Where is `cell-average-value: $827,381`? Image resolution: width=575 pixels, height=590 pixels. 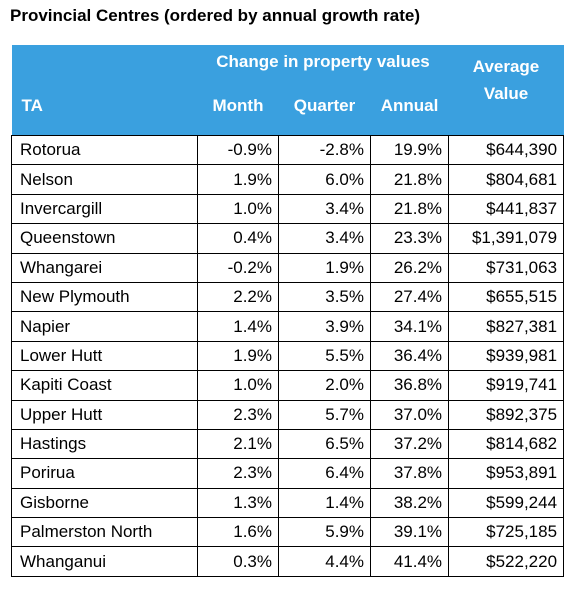
cell-average-value: $827,381 is located at coordinates (506, 326).